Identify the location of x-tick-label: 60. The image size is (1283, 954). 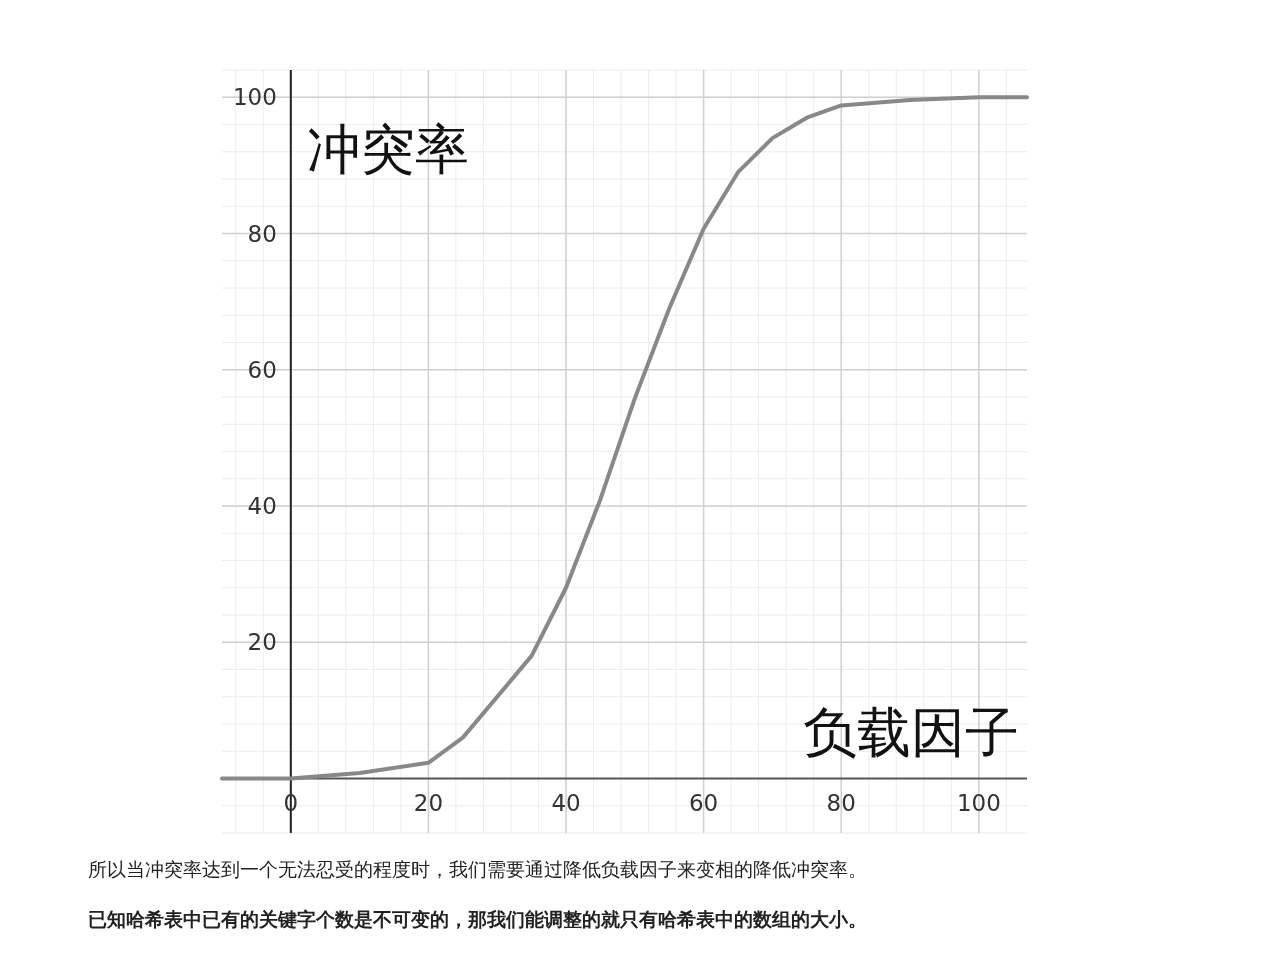
(703, 802).